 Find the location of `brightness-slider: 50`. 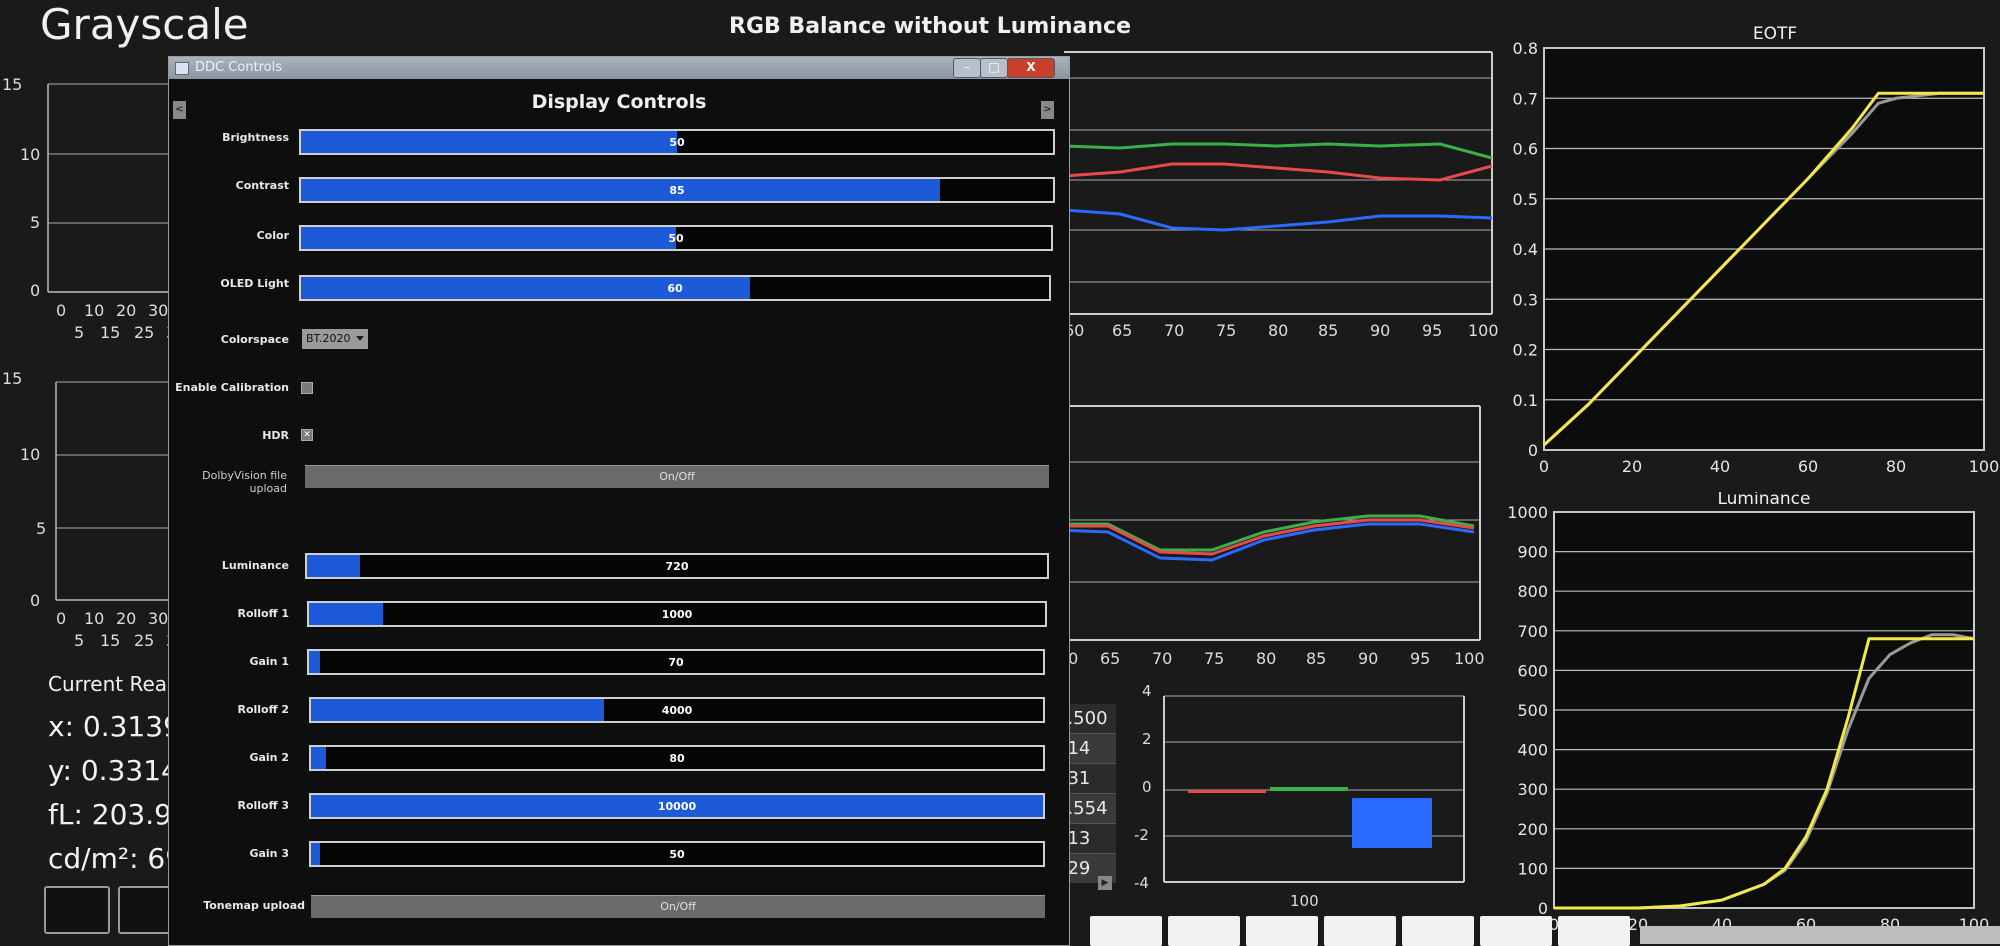

brightness-slider: 50 is located at coordinates (677, 142).